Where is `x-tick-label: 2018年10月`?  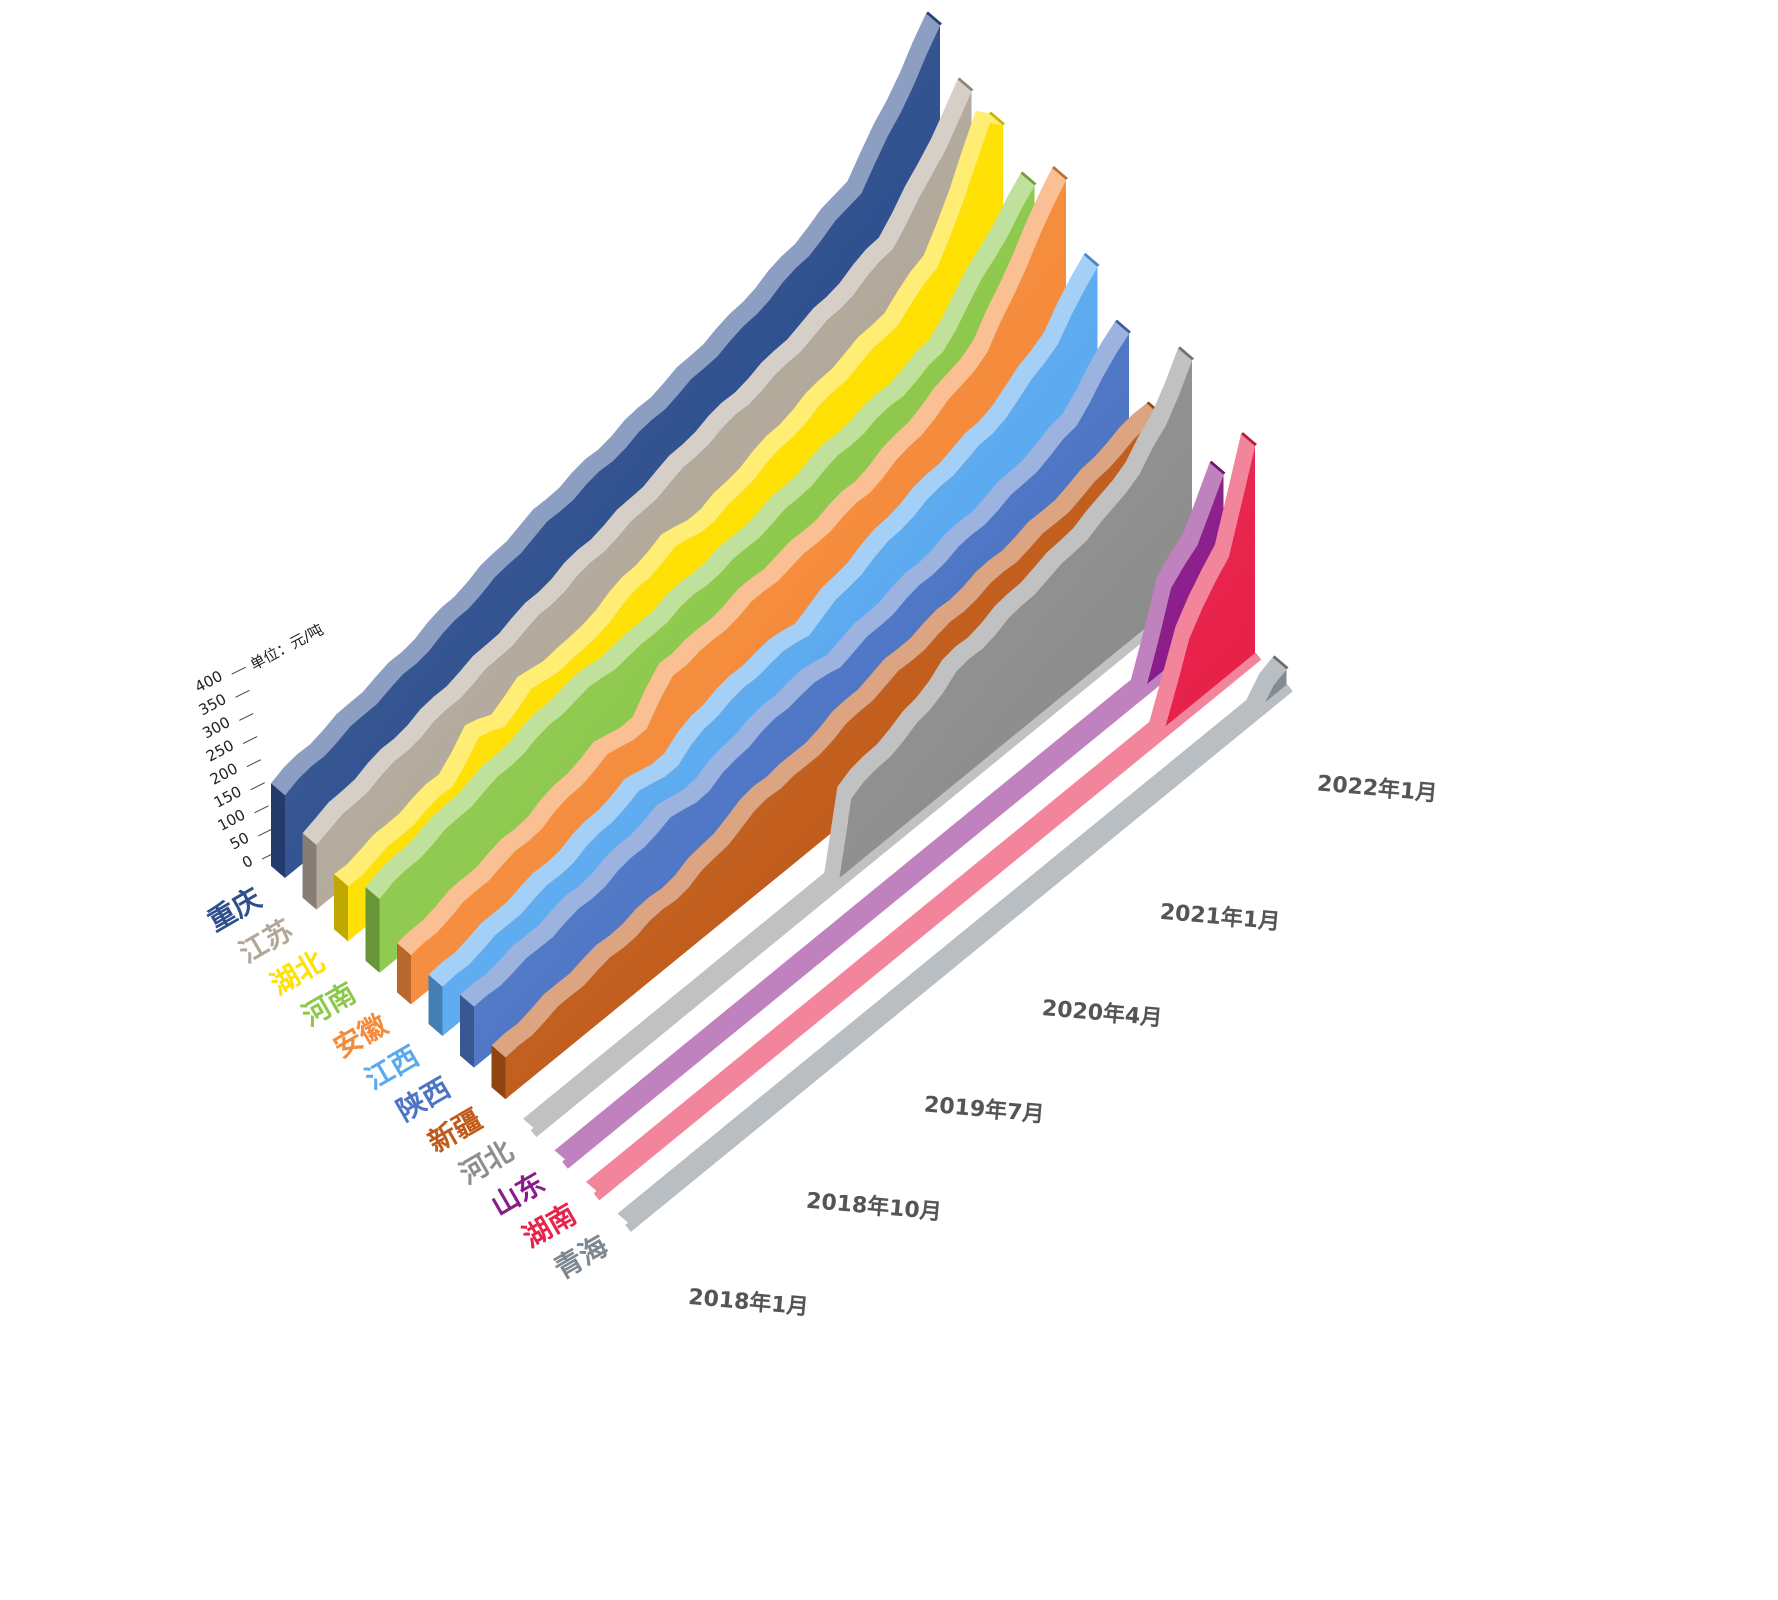
x-tick-label: 2018年10月 is located at coordinates (874, 1207).